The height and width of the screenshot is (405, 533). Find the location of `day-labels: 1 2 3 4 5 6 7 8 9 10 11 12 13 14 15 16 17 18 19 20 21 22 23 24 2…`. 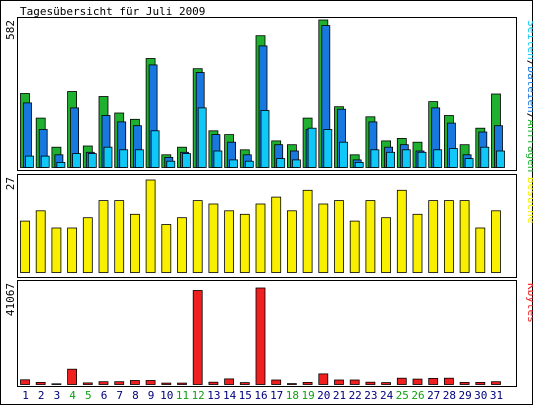

day-labels: 1 2 3 4 5 6 7 8 9 10 11 12 13 14 15 16 17 18 19 20 21 22 23 24 2… is located at coordinates (262, 395).